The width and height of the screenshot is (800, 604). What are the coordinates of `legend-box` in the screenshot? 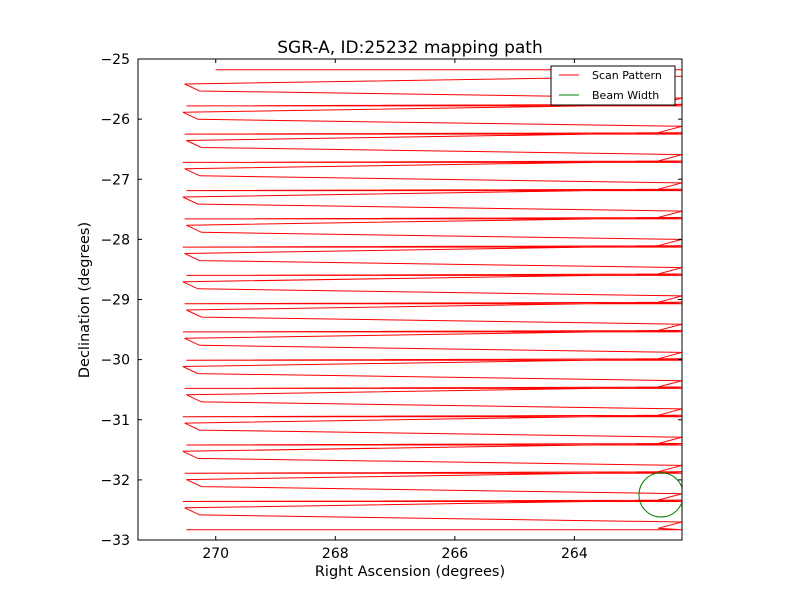 It's located at (613, 85).